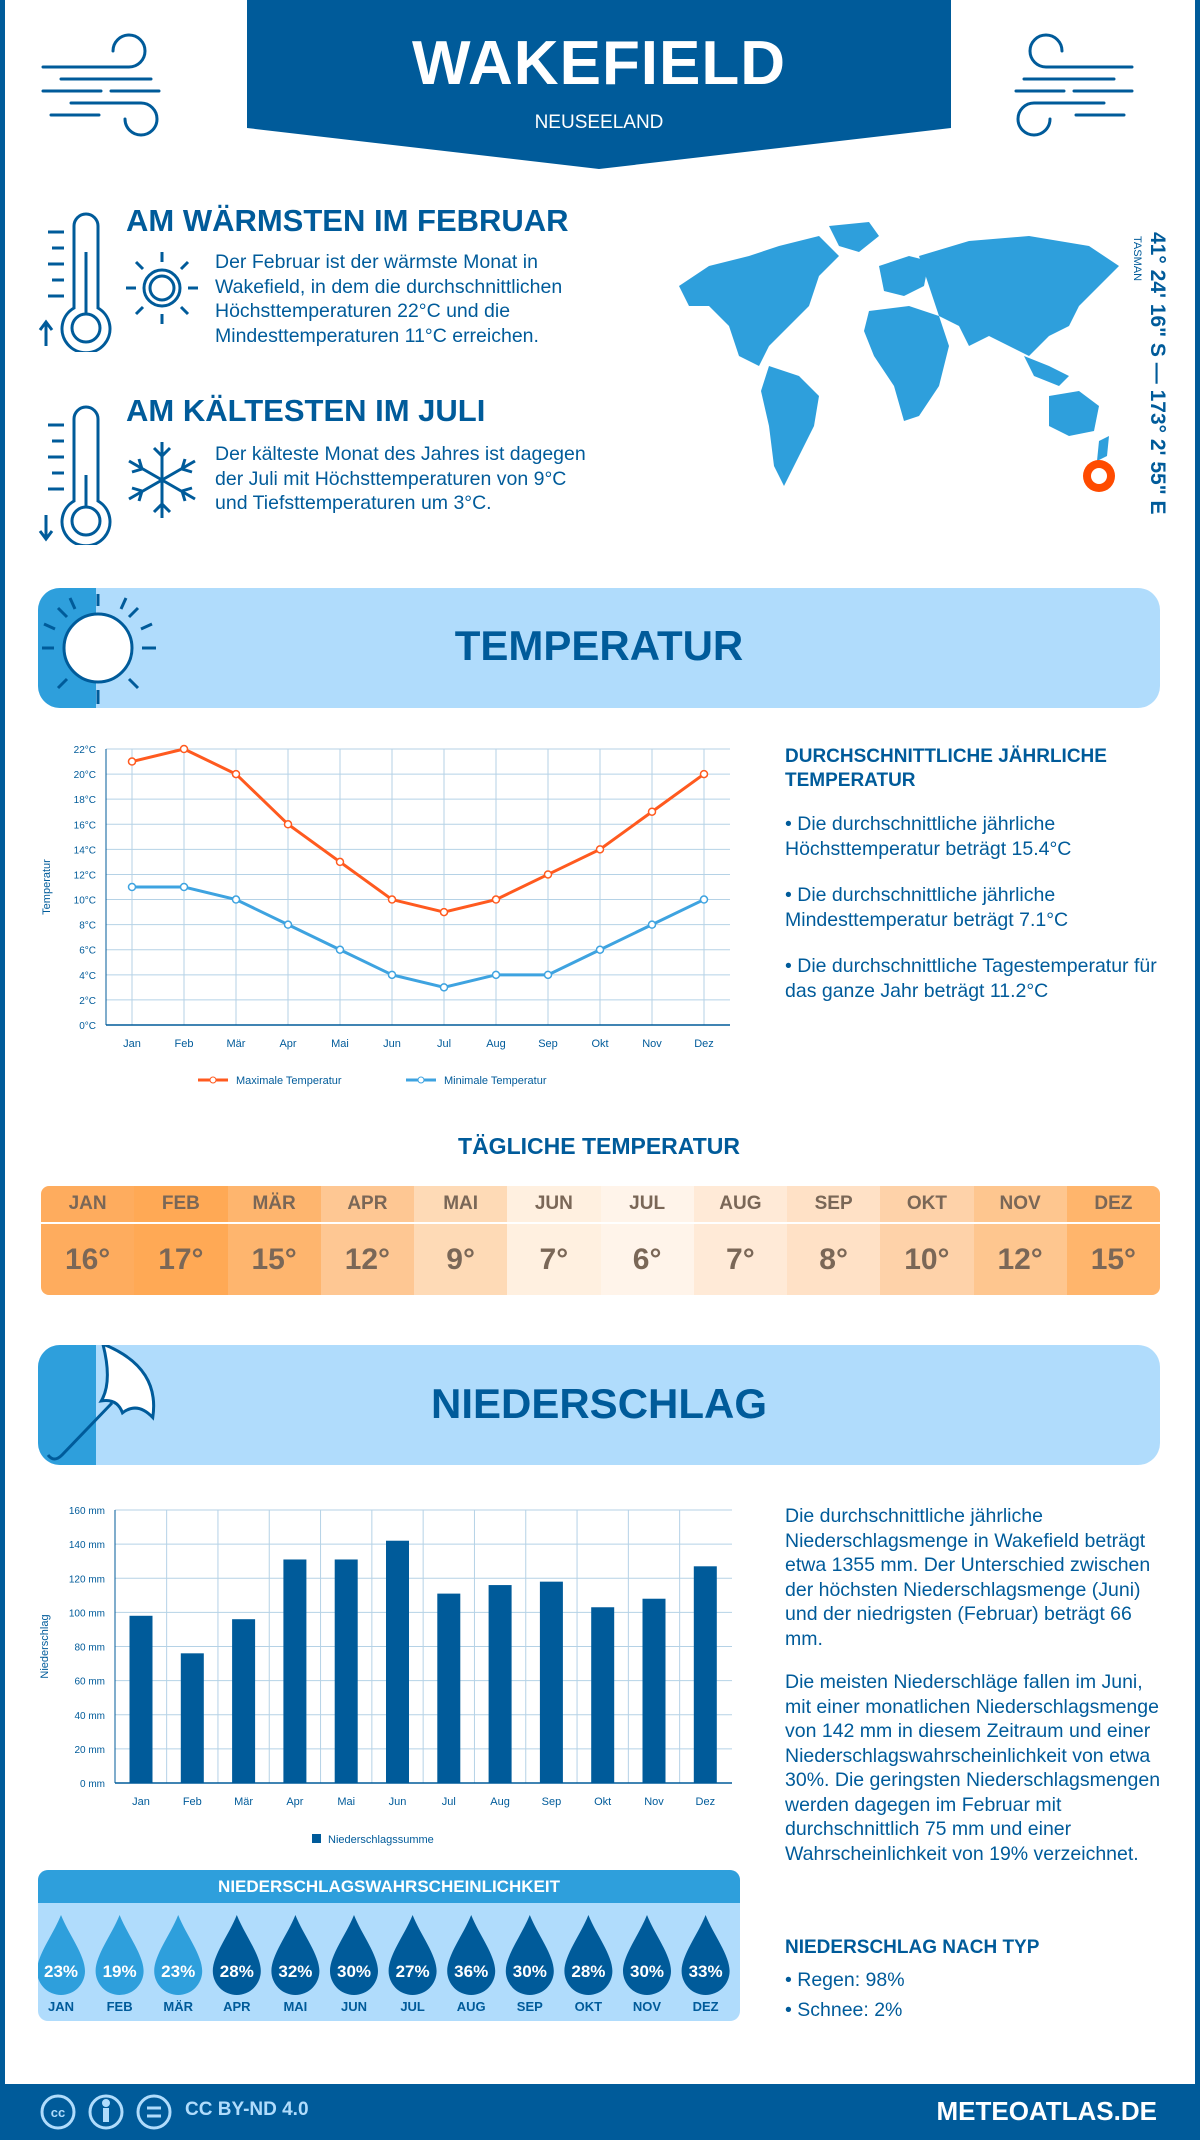 This screenshot has width=1200, height=2140. What do you see at coordinates (554, 1240) in the screenshot?
I see `daily-temp-cell: JUN 7°` at bounding box center [554, 1240].